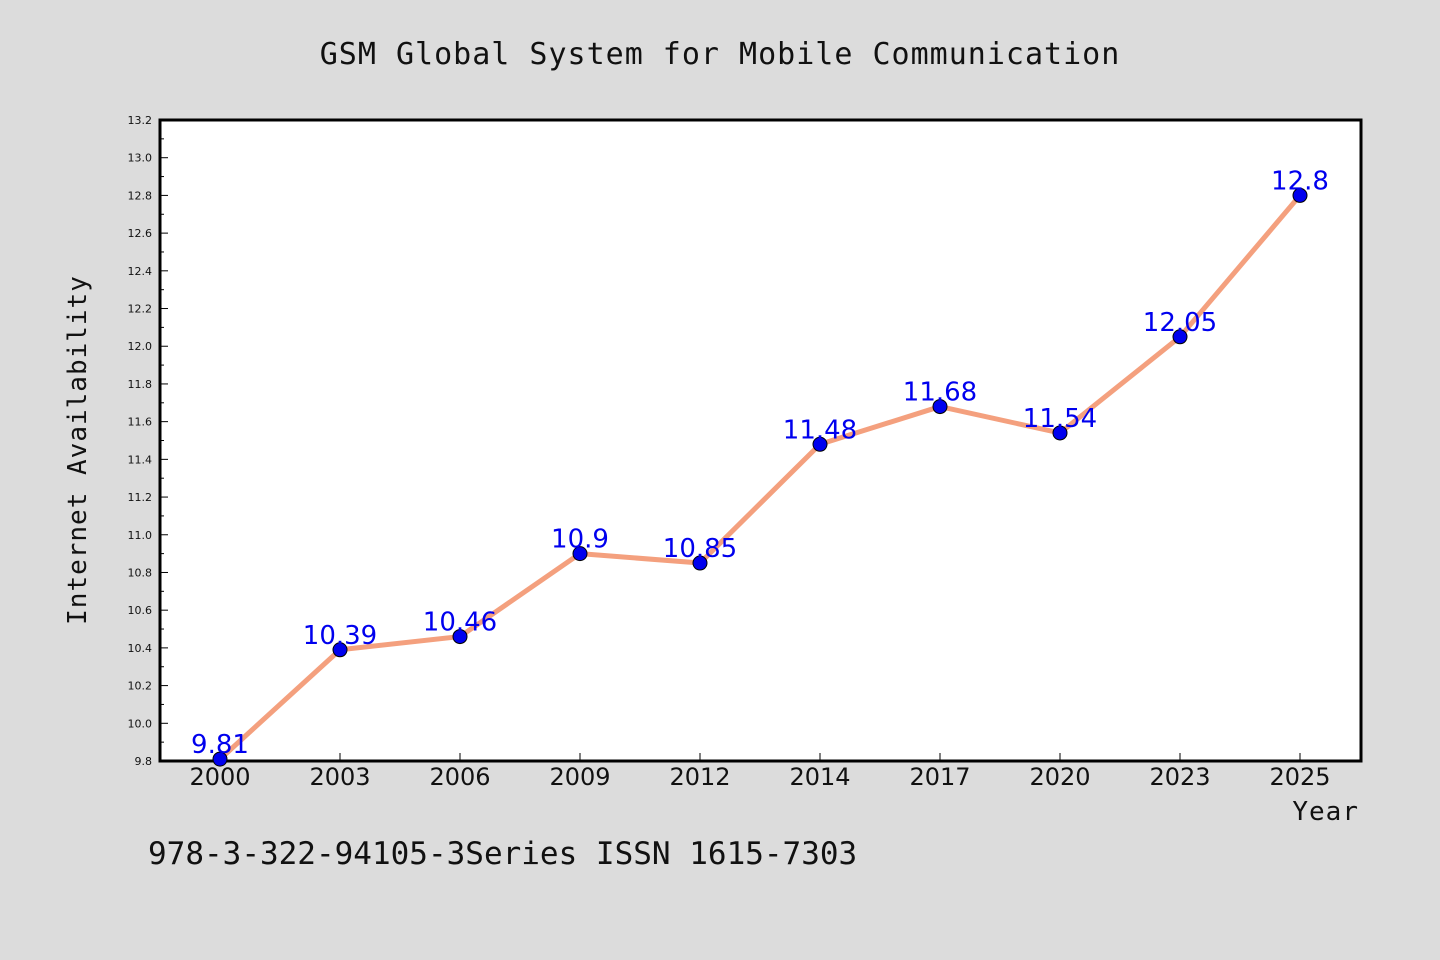  What do you see at coordinates (140, 572) in the screenshot?
I see `y-tick-label: 10.8` at bounding box center [140, 572].